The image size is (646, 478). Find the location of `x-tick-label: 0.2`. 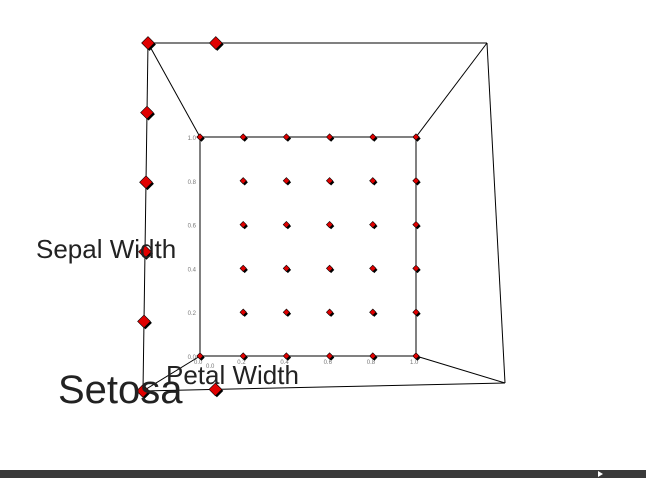

x-tick-label: 0.2 is located at coordinates (241, 363).